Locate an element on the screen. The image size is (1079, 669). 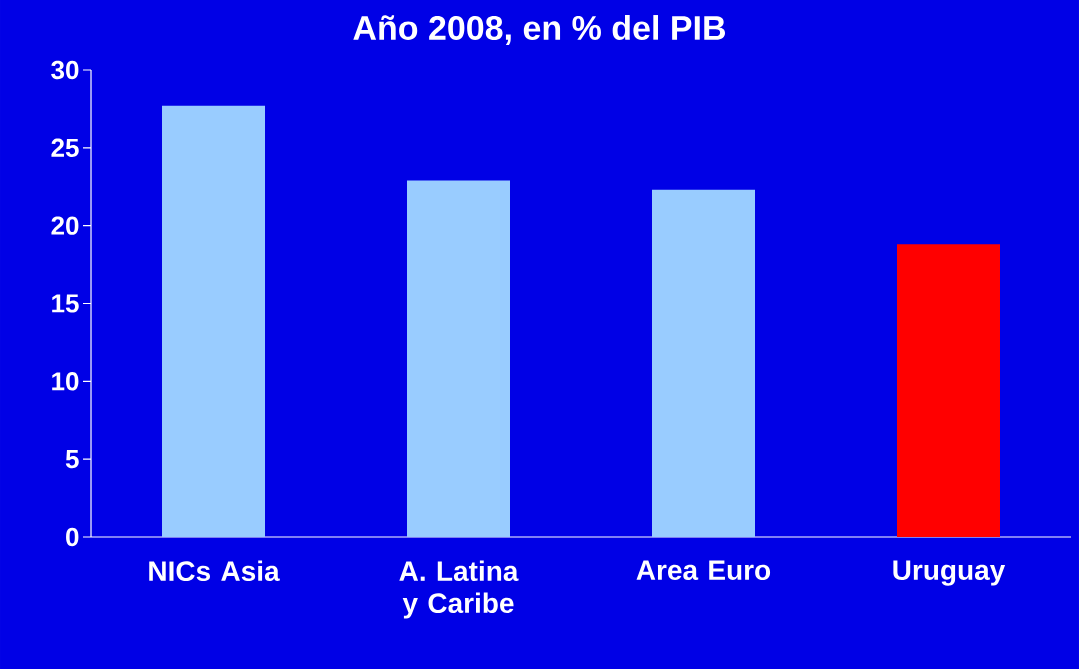
y-tick-label: 10 is located at coordinates (65, 381).